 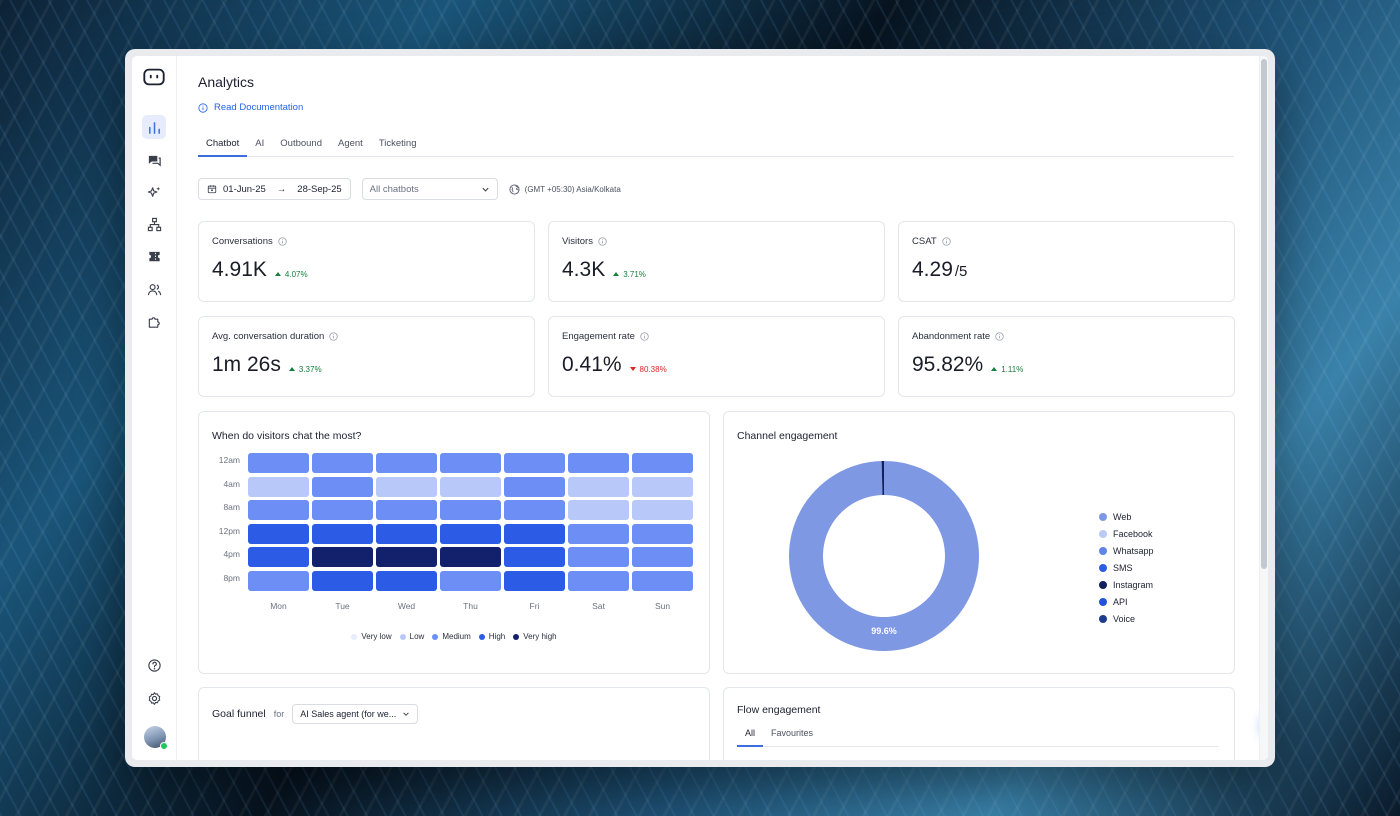 I want to click on logo-icon, so click(x=154, y=77).